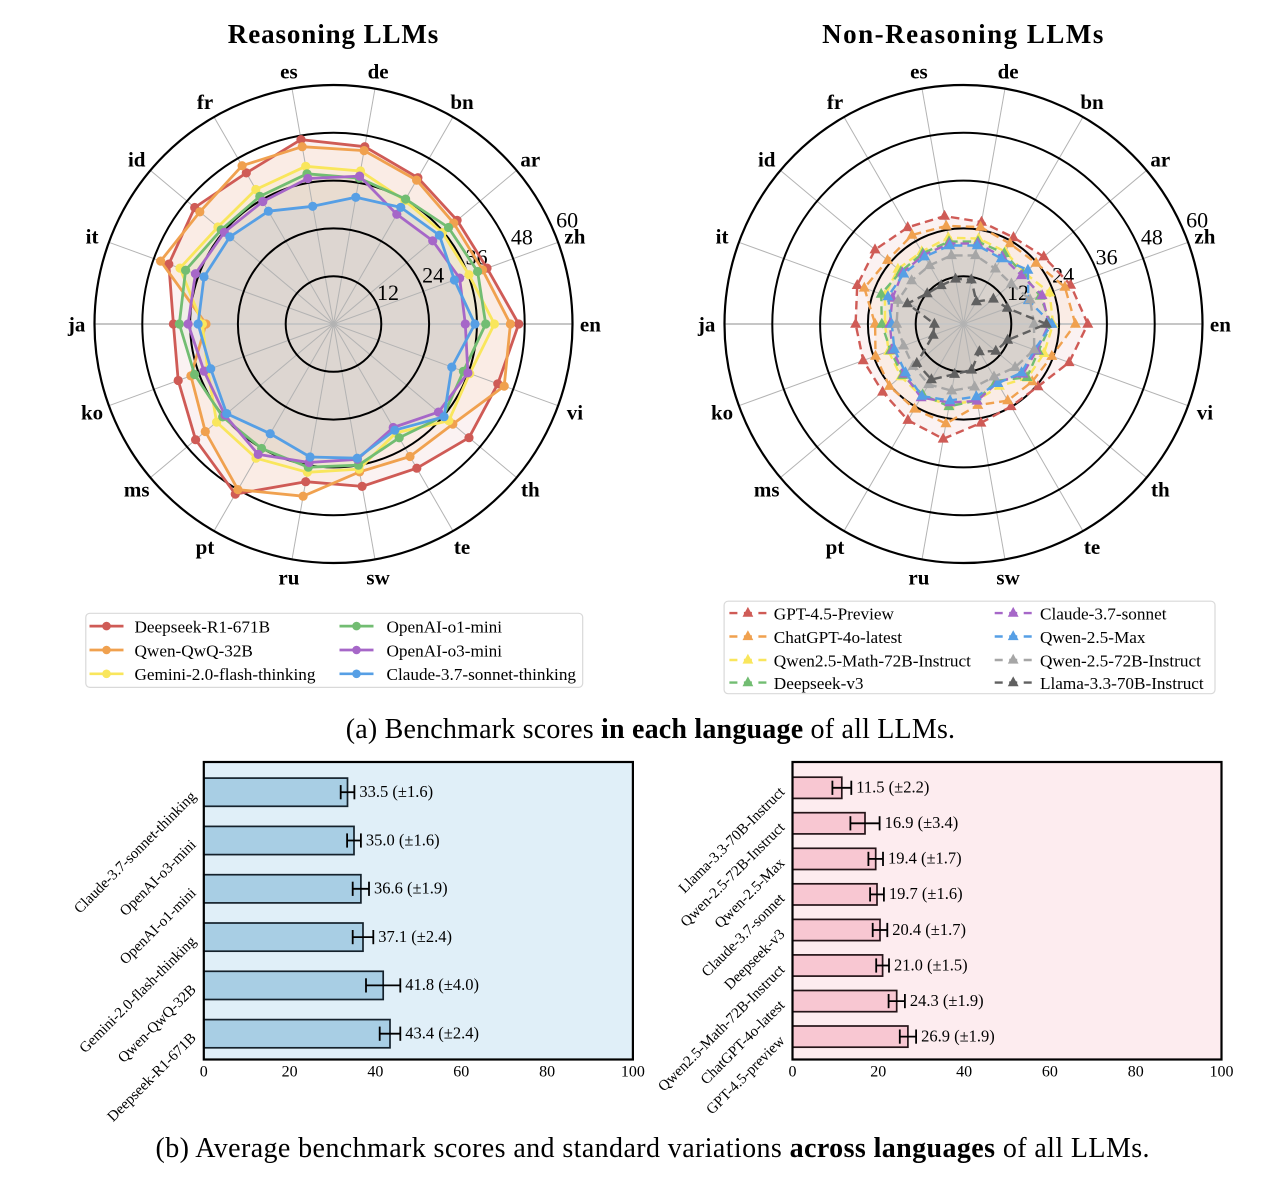  What do you see at coordinates (1120, 660) in the screenshot?
I see `svg-text: Qwen-2.5-72B-Instruct` at bounding box center [1120, 660].